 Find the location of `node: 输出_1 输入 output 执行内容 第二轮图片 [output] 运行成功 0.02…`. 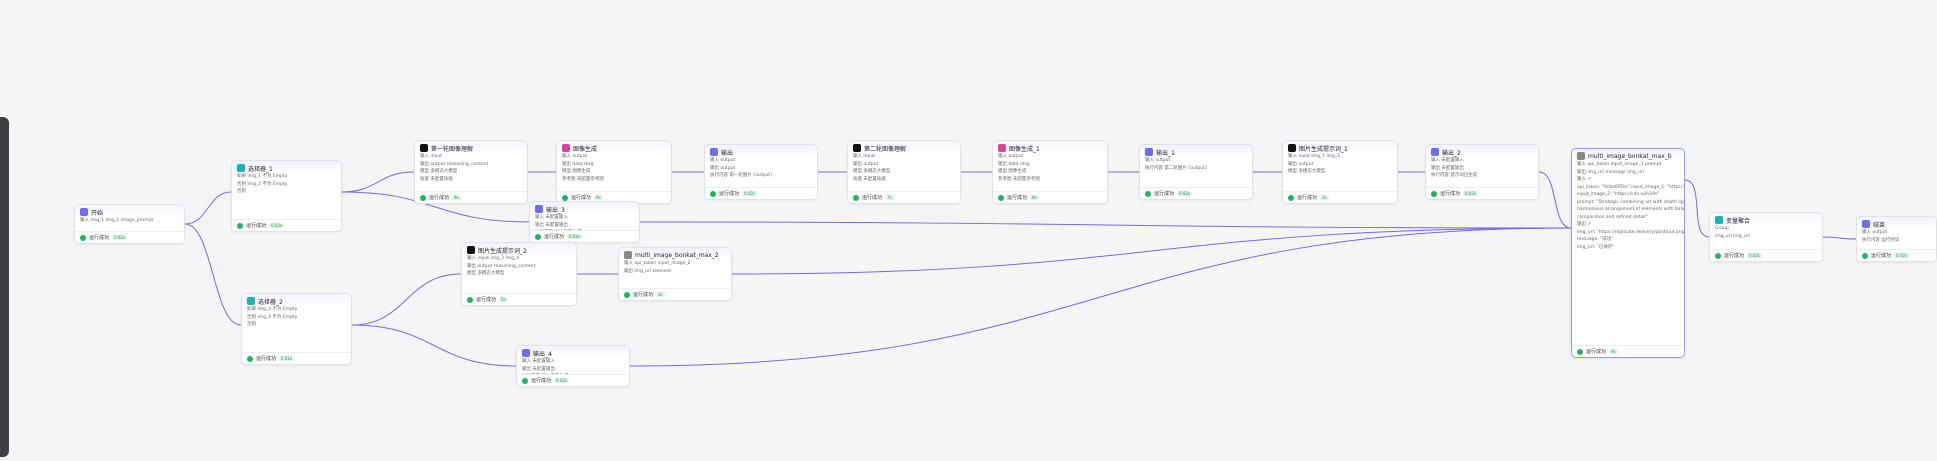

node: 输出_1 输入 output 执行内容 第二轮图片 [output] 运行成功 0.02… is located at coordinates (1196, 172).